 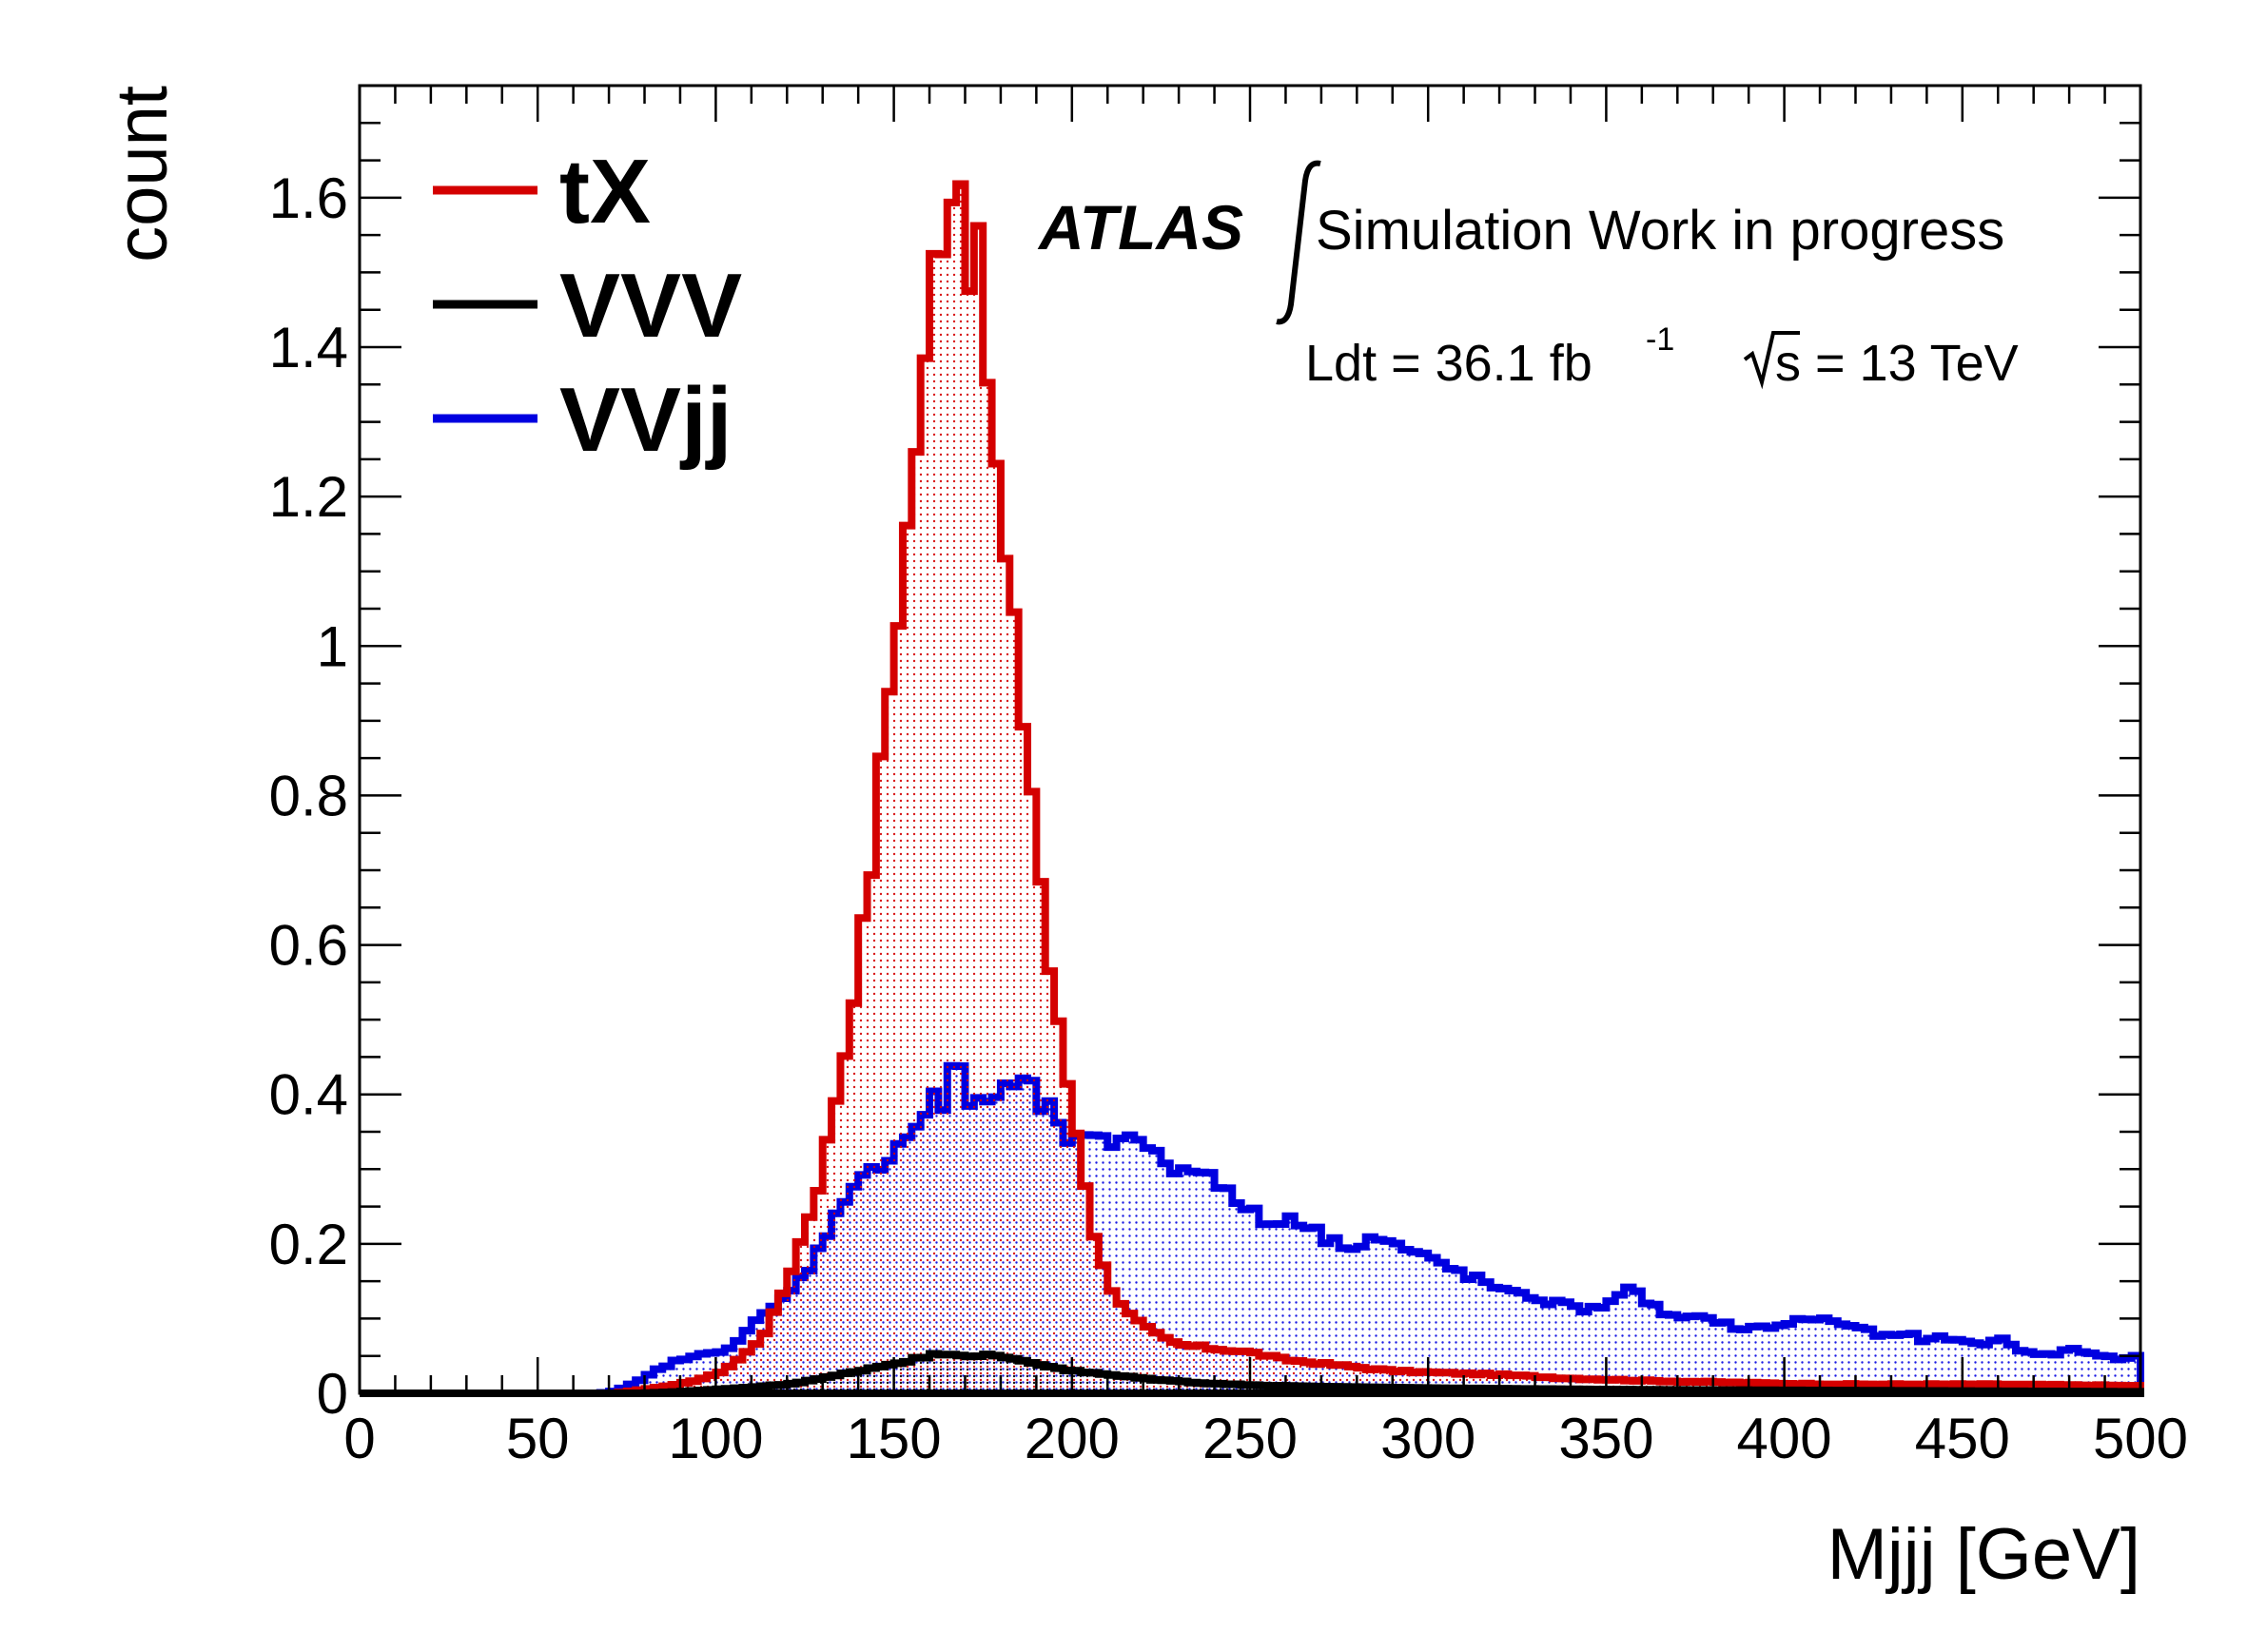 What do you see at coordinates (716, 1438) in the screenshot?
I see `x-tick-label: 100` at bounding box center [716, 1438].